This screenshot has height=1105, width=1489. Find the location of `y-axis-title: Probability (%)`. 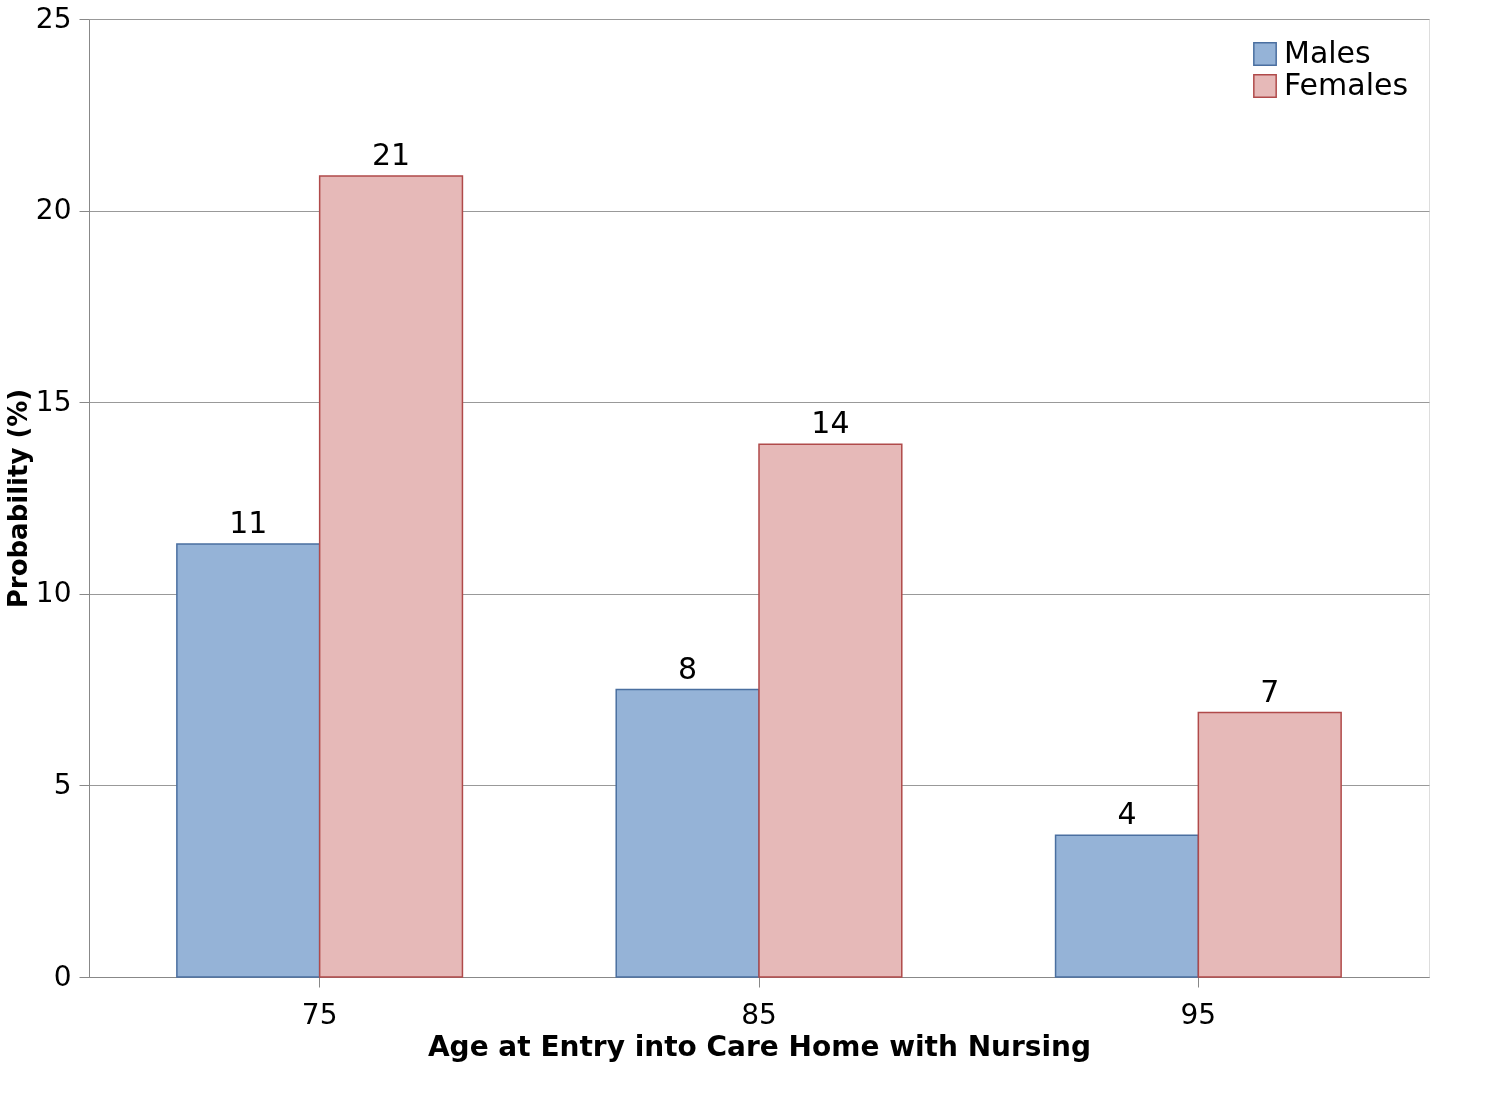

y-axis-title: Probability (%) is located at coordinates (17, 498).